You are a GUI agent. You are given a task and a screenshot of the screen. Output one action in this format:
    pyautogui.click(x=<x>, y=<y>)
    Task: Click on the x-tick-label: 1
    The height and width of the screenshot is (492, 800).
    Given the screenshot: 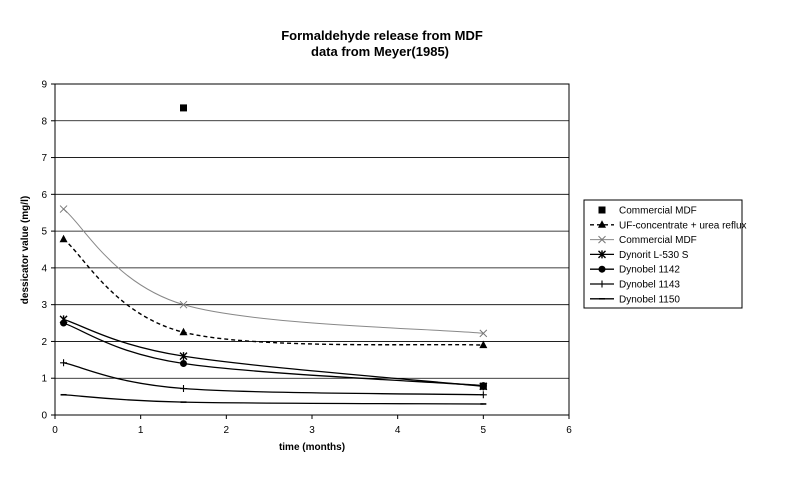 What is the action you would take?
    pyautogui.click(x=141, y=430)
    